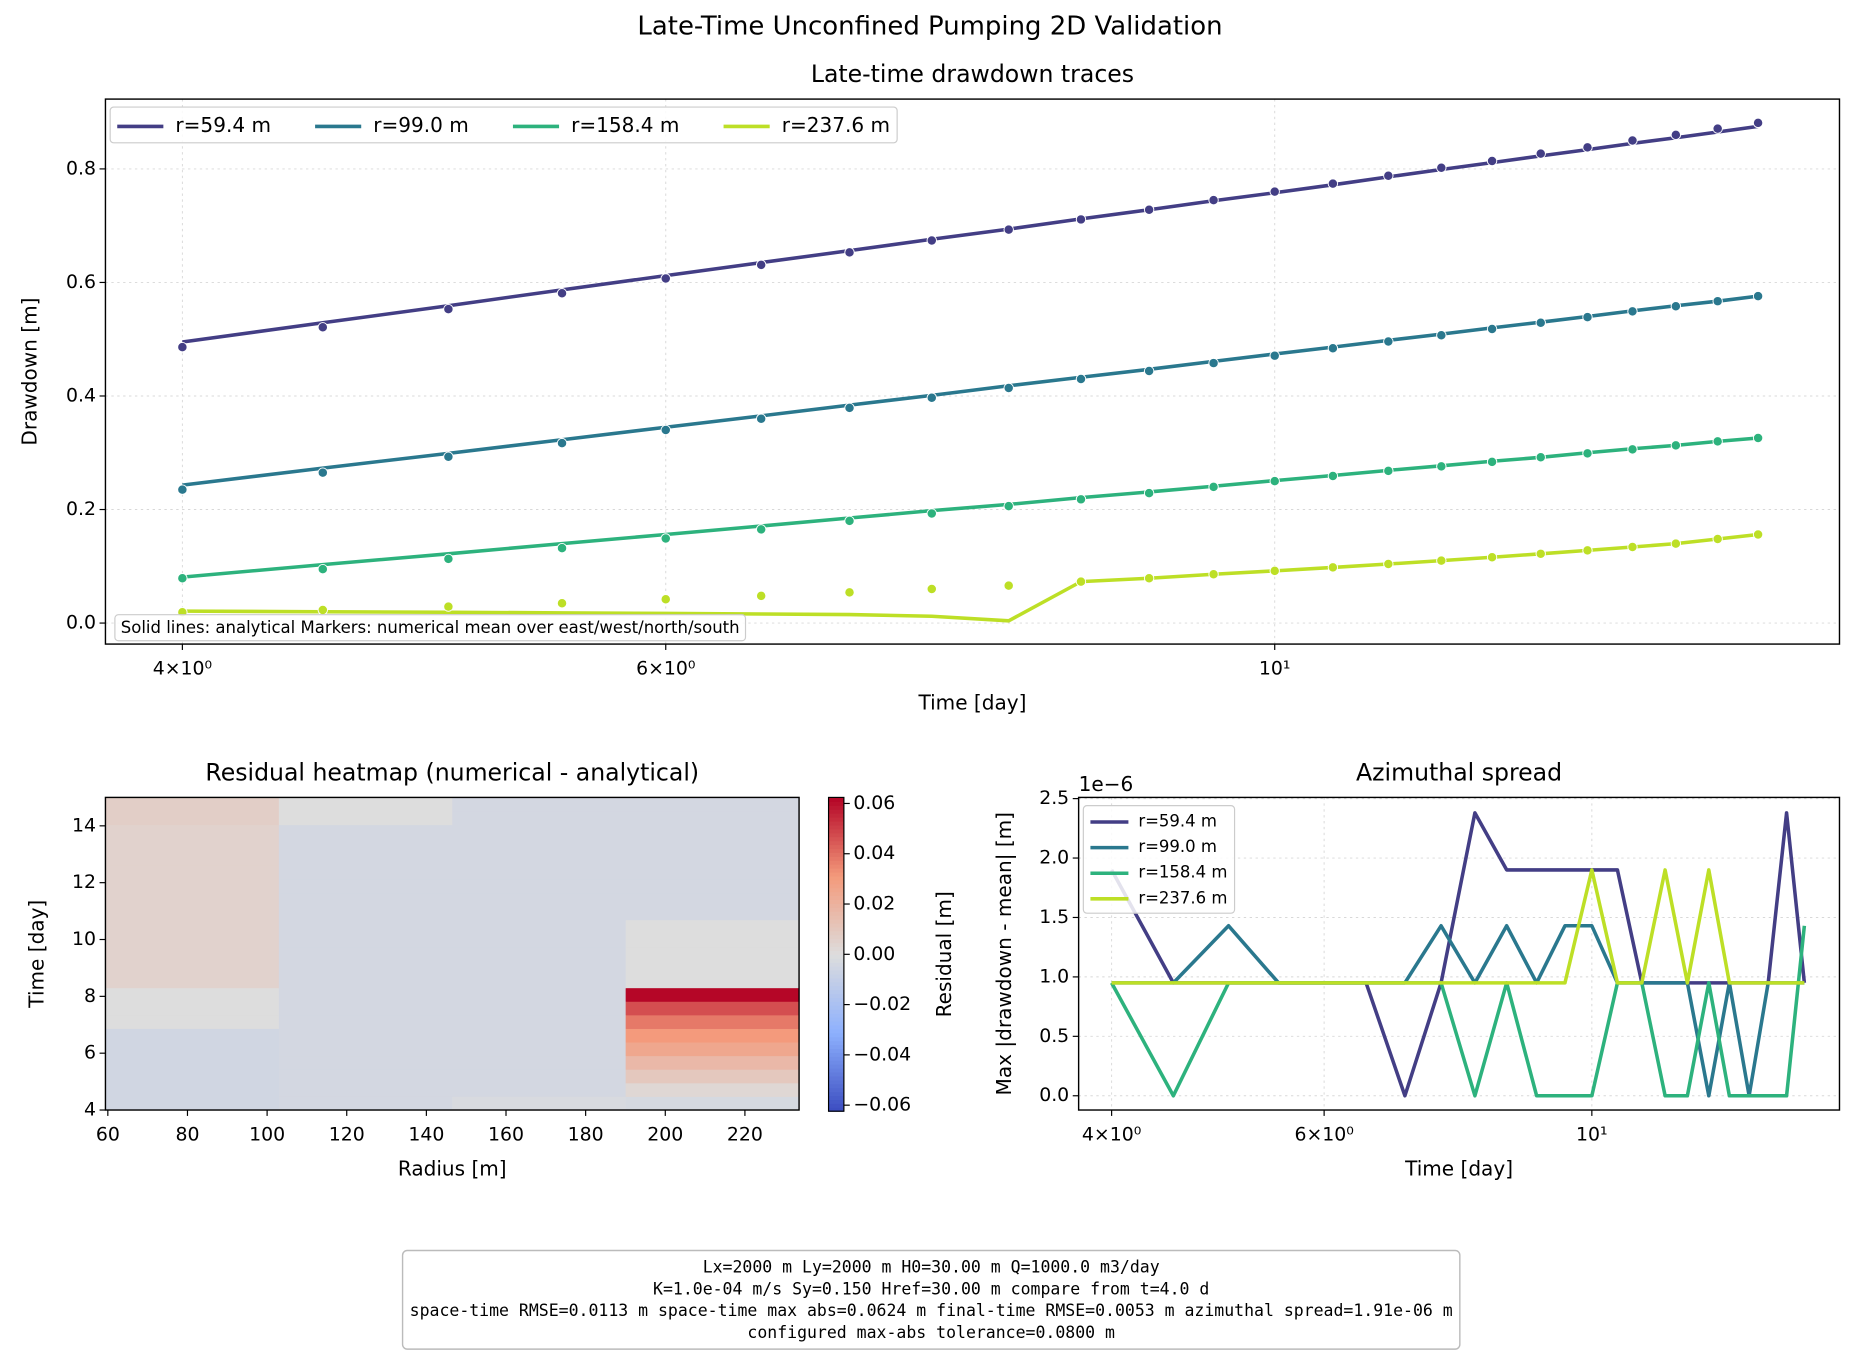 This screenshot has height=1366, width=1860. What do you see at coordinates (586, 1134) in the screenshot?
I see `x-tick-label: 180` at bounding box center [586, 1134].